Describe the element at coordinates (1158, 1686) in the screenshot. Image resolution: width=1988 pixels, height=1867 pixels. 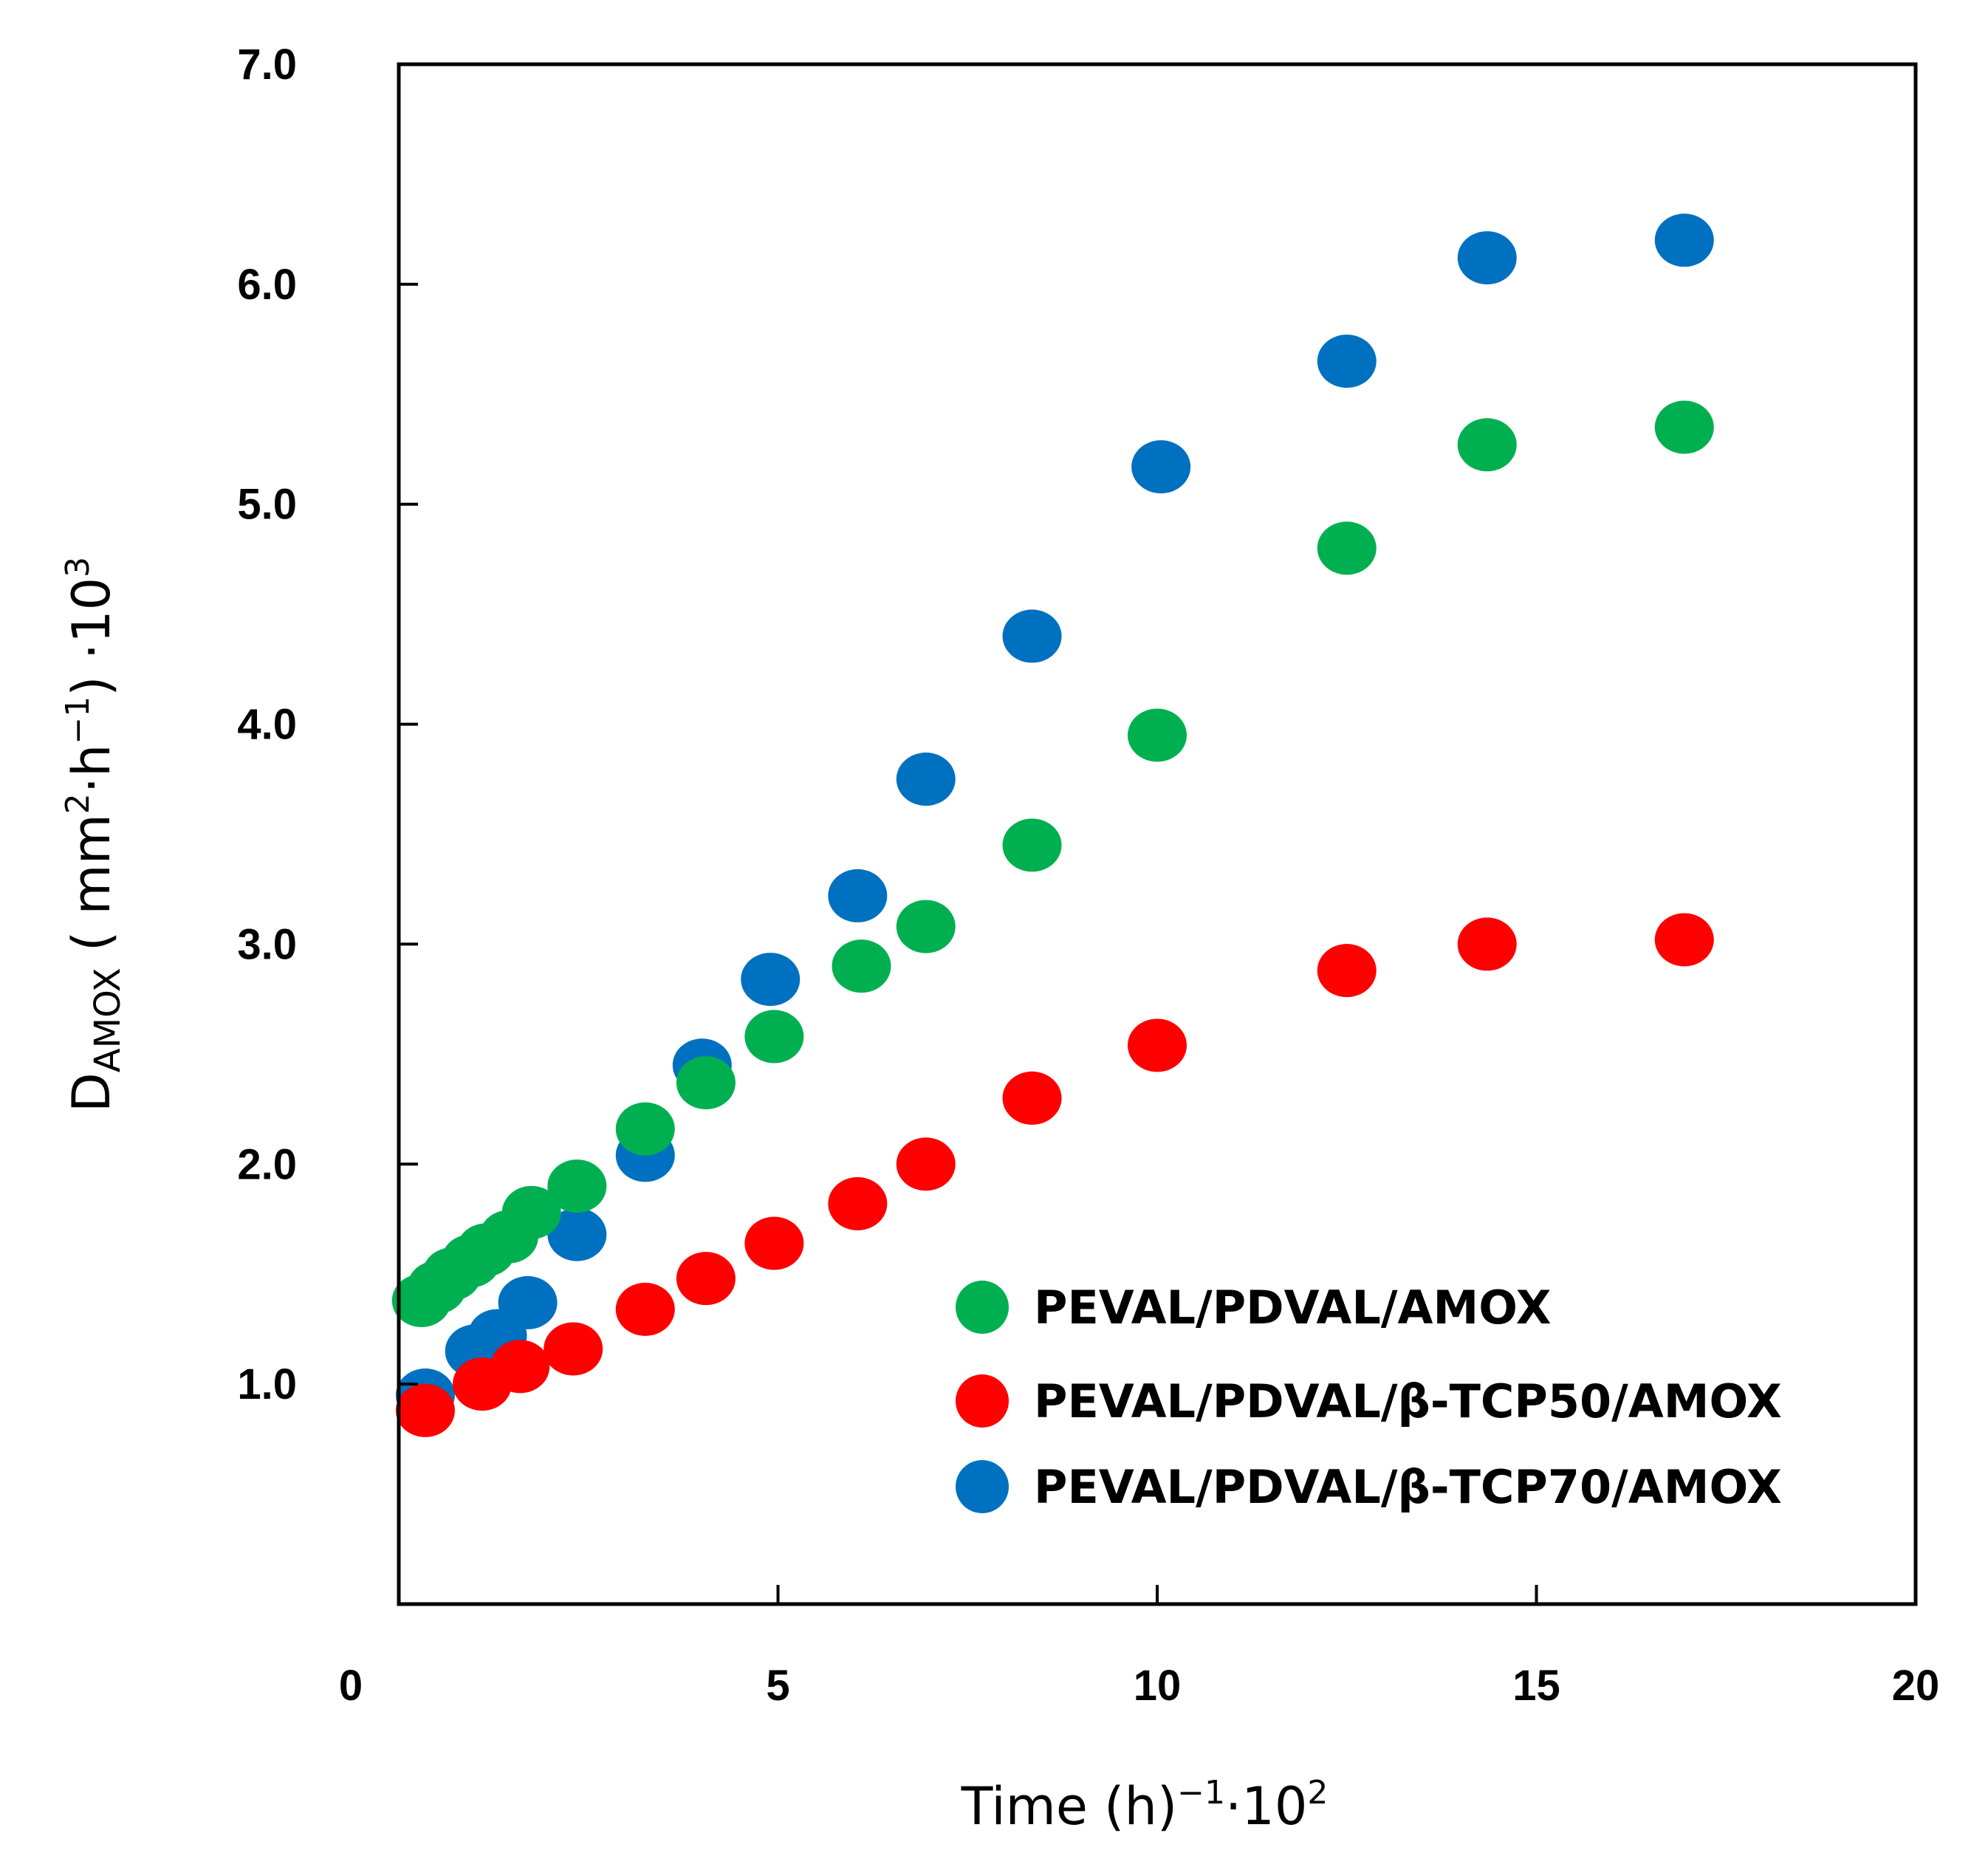
I see `x-tick-label-10: 10` at that location.